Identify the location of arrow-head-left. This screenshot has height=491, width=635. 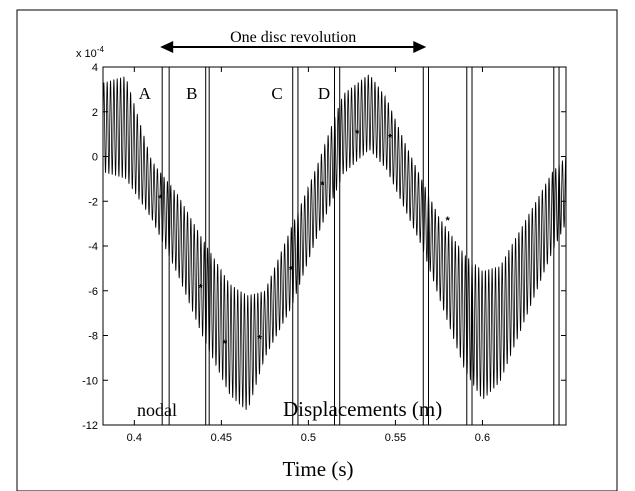
(167, 47).